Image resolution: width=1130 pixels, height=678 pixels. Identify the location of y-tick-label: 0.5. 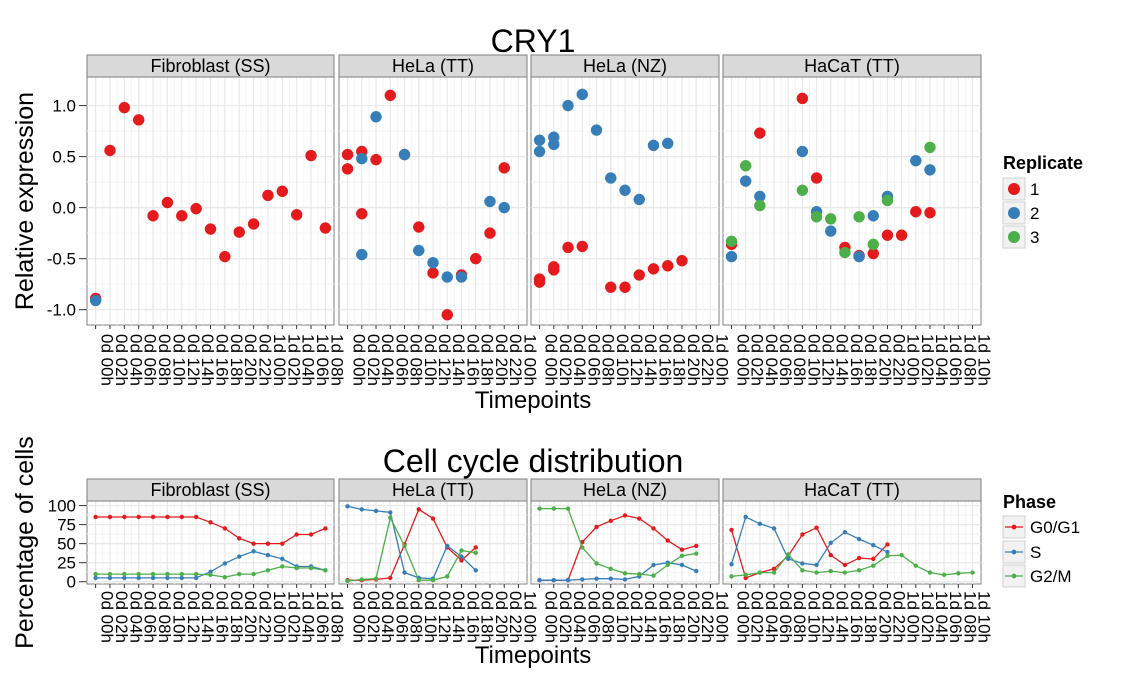
(64, 157).